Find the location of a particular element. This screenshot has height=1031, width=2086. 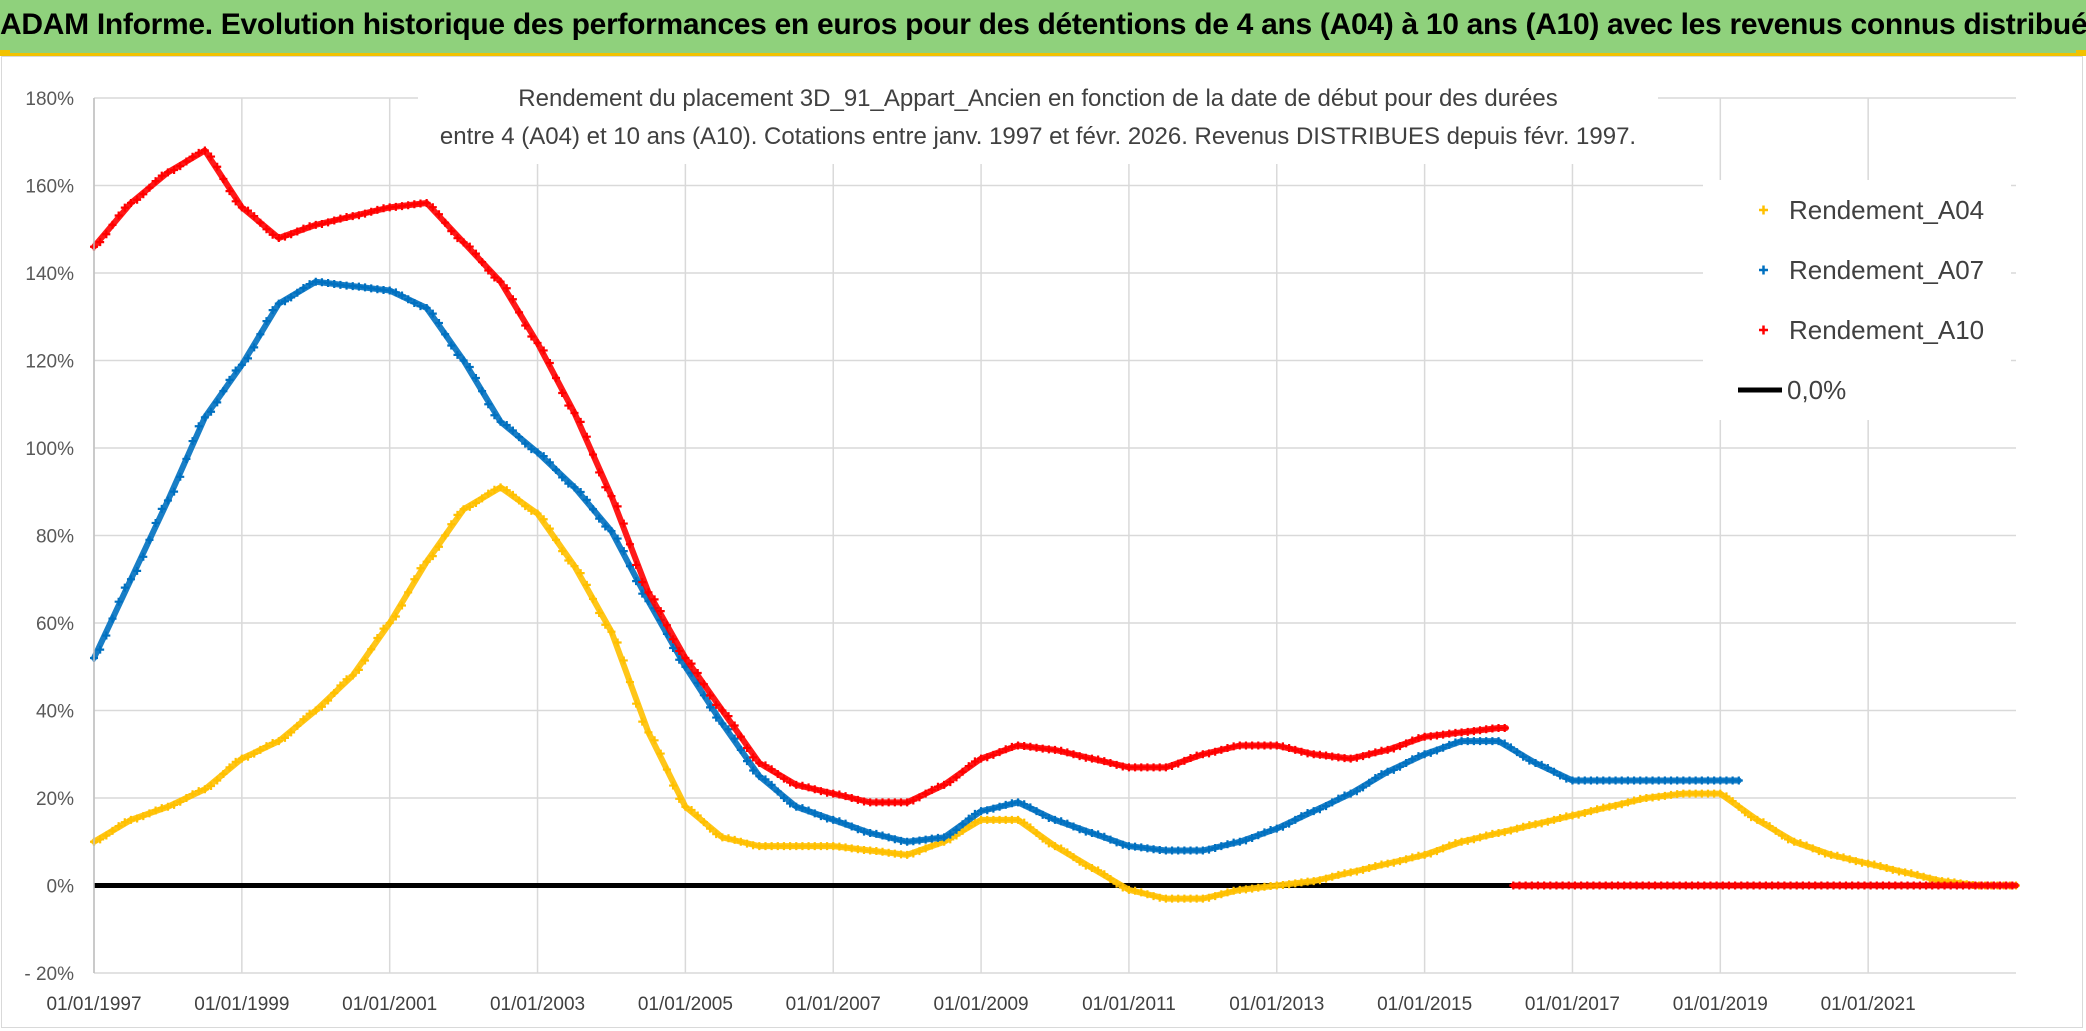

legend-swatch-plus is located at coordinates (1763, 210).